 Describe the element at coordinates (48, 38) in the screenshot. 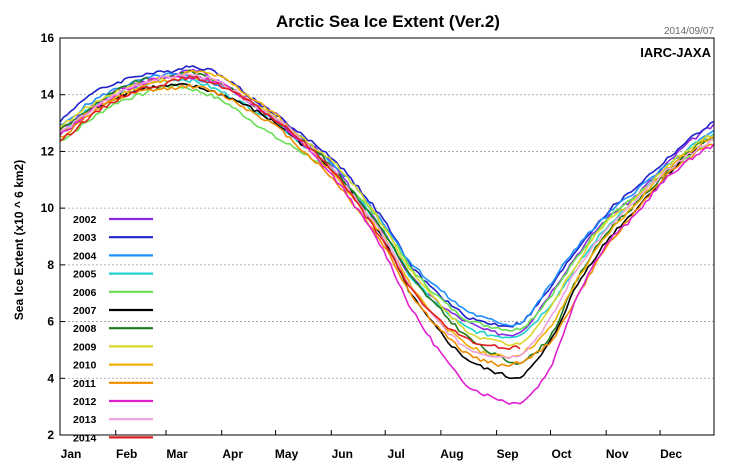

I see `y-tick-label-7: 16` at that location.